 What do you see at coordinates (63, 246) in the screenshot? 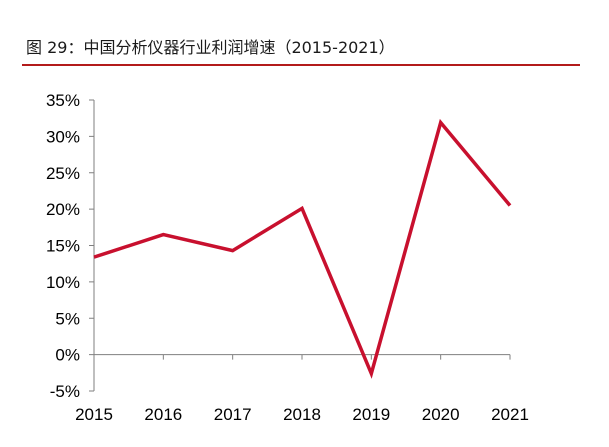
I see `y-tick-label: 15%` at bounding box center [63, 246].